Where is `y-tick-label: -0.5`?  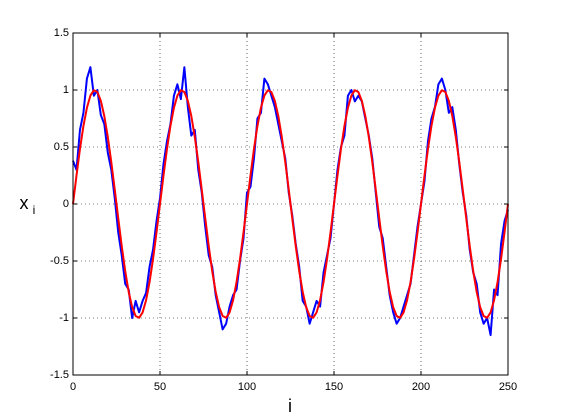 y-tick-label: -0.5 is located at coordinates (59, 261).